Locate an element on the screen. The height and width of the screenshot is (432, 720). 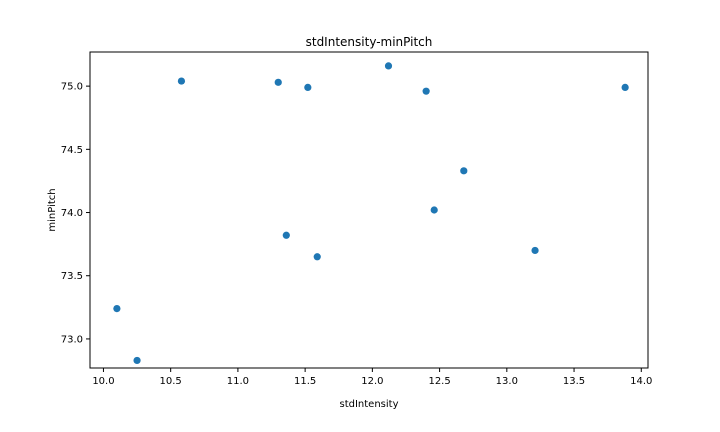
x-tick-label: 14.0 is located at coordinates (641, 381).